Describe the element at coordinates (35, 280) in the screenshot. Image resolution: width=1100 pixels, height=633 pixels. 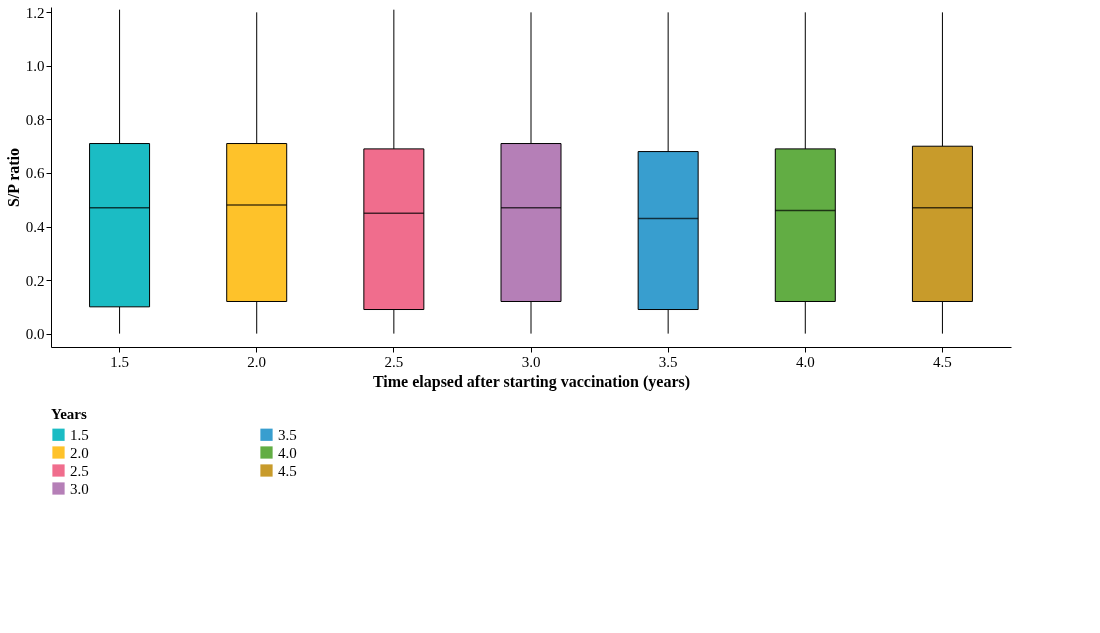
I see `y-tick-label: 0.2` at that location.